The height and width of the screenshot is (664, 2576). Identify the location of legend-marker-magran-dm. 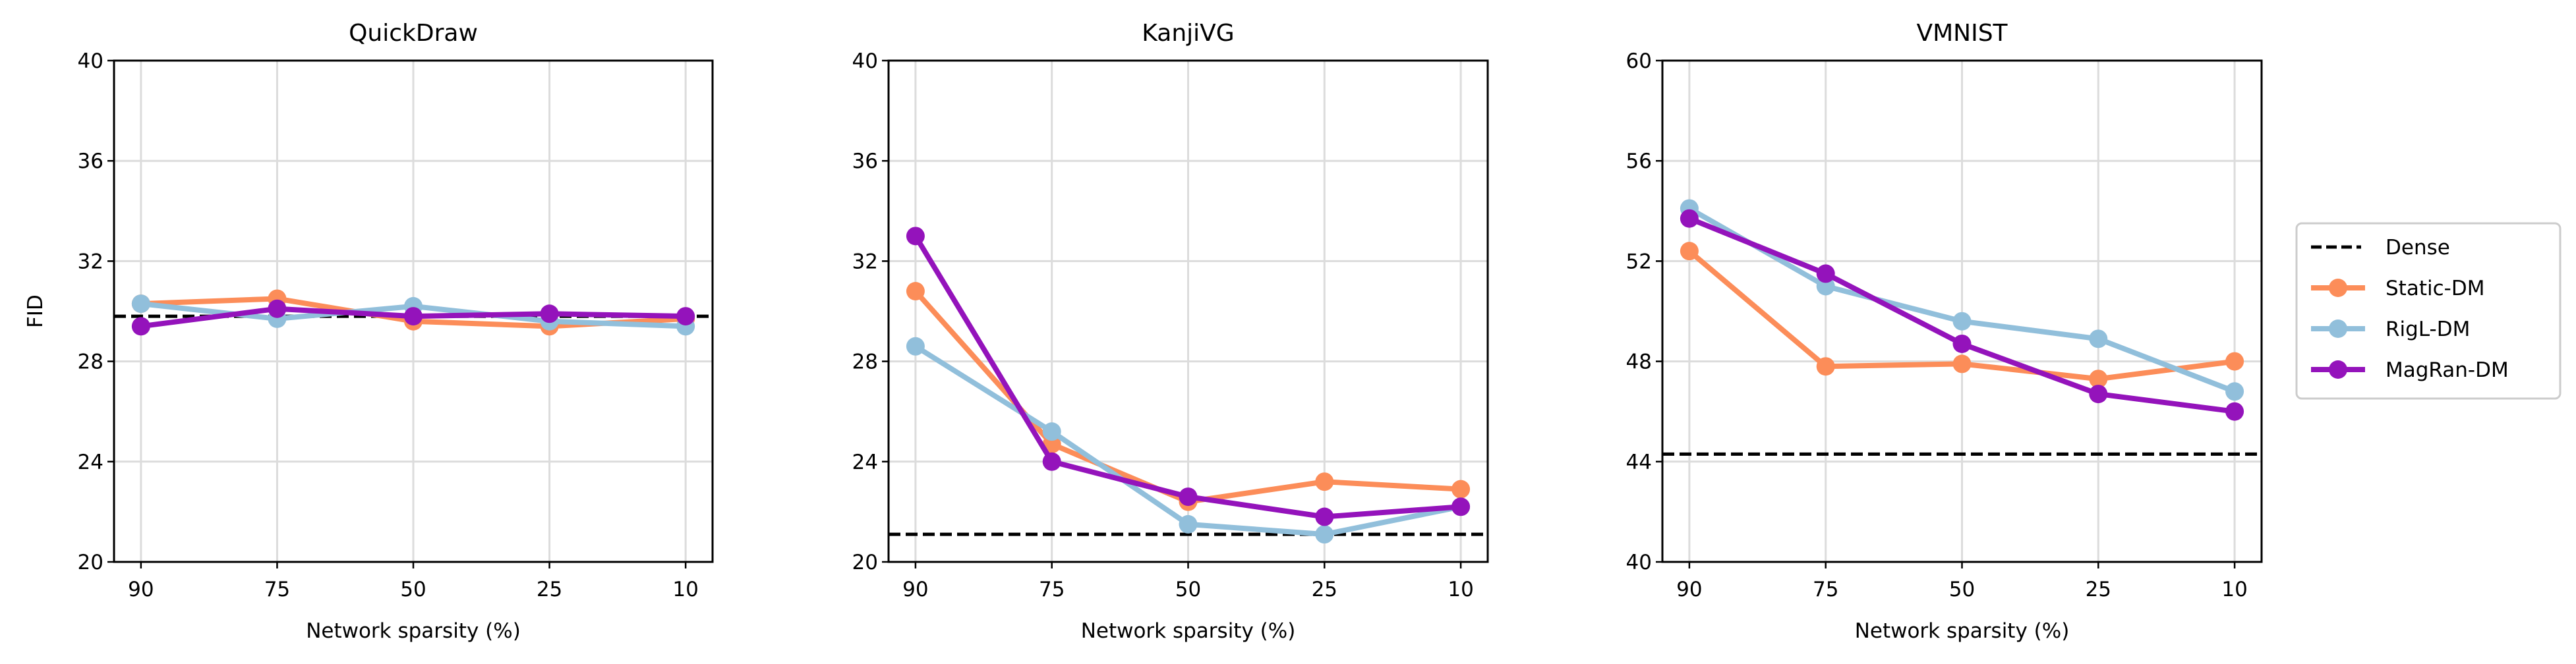
(2338, 369).